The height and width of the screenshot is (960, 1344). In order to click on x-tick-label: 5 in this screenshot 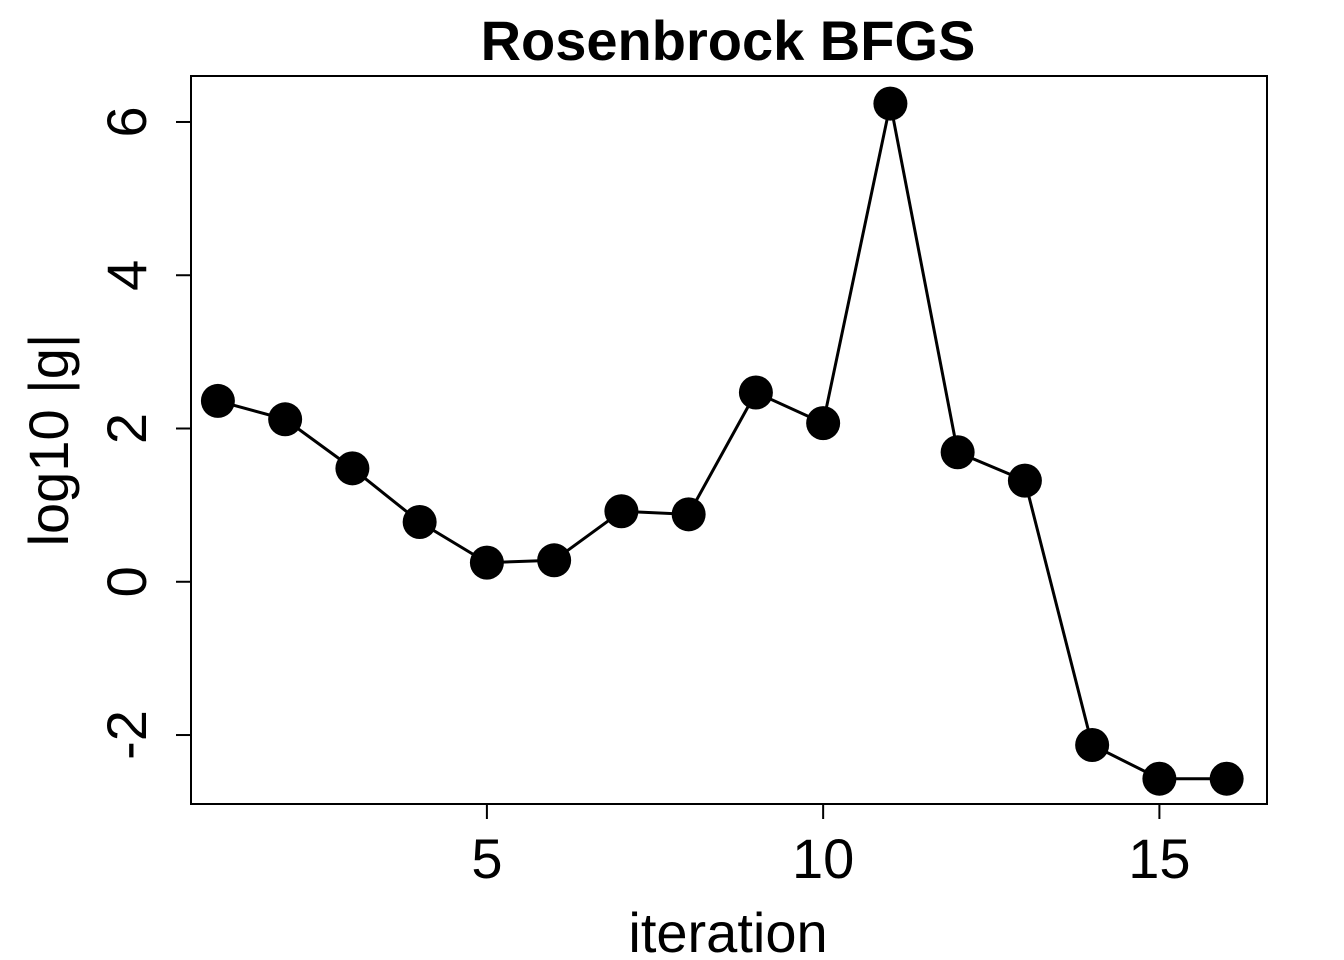, I will do `click(486, 858)`.